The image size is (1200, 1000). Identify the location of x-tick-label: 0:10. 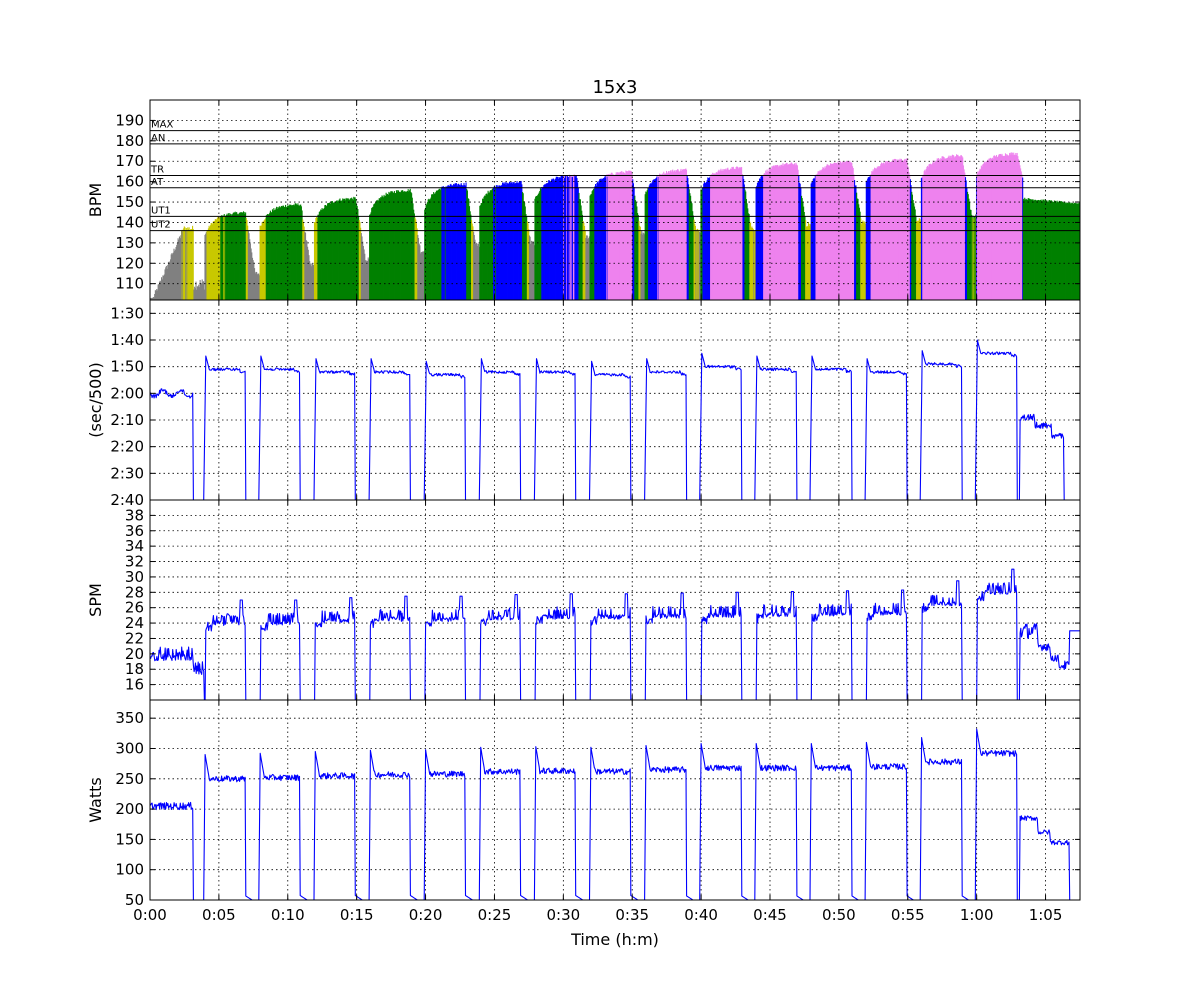
(288, 915).